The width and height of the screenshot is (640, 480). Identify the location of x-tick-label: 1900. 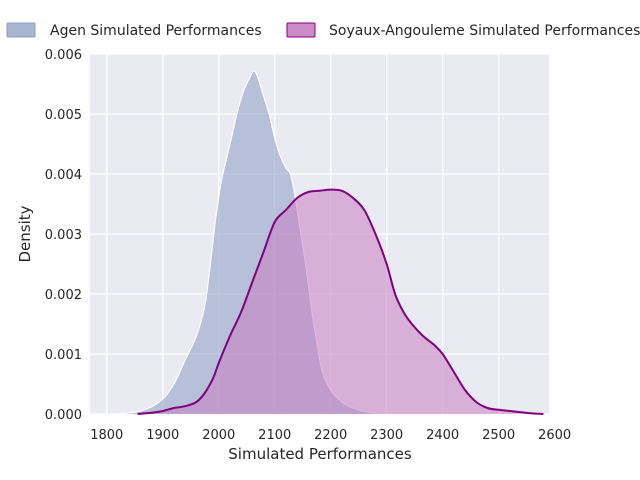
(162, 435).